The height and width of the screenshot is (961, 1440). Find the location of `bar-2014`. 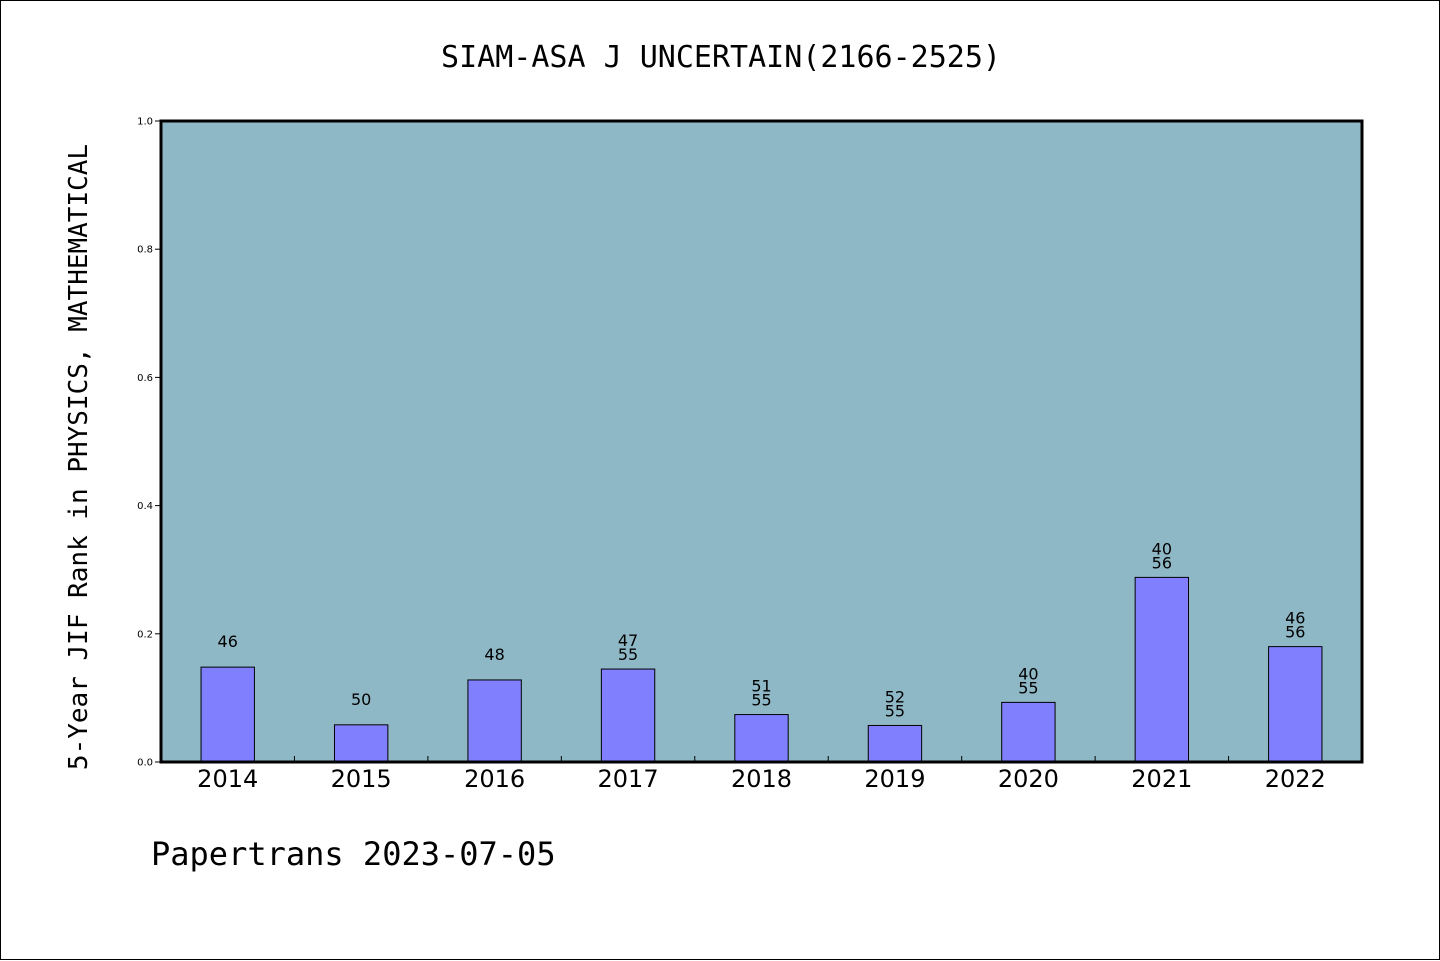

bar-2014 is located at coordinates (227, 714).